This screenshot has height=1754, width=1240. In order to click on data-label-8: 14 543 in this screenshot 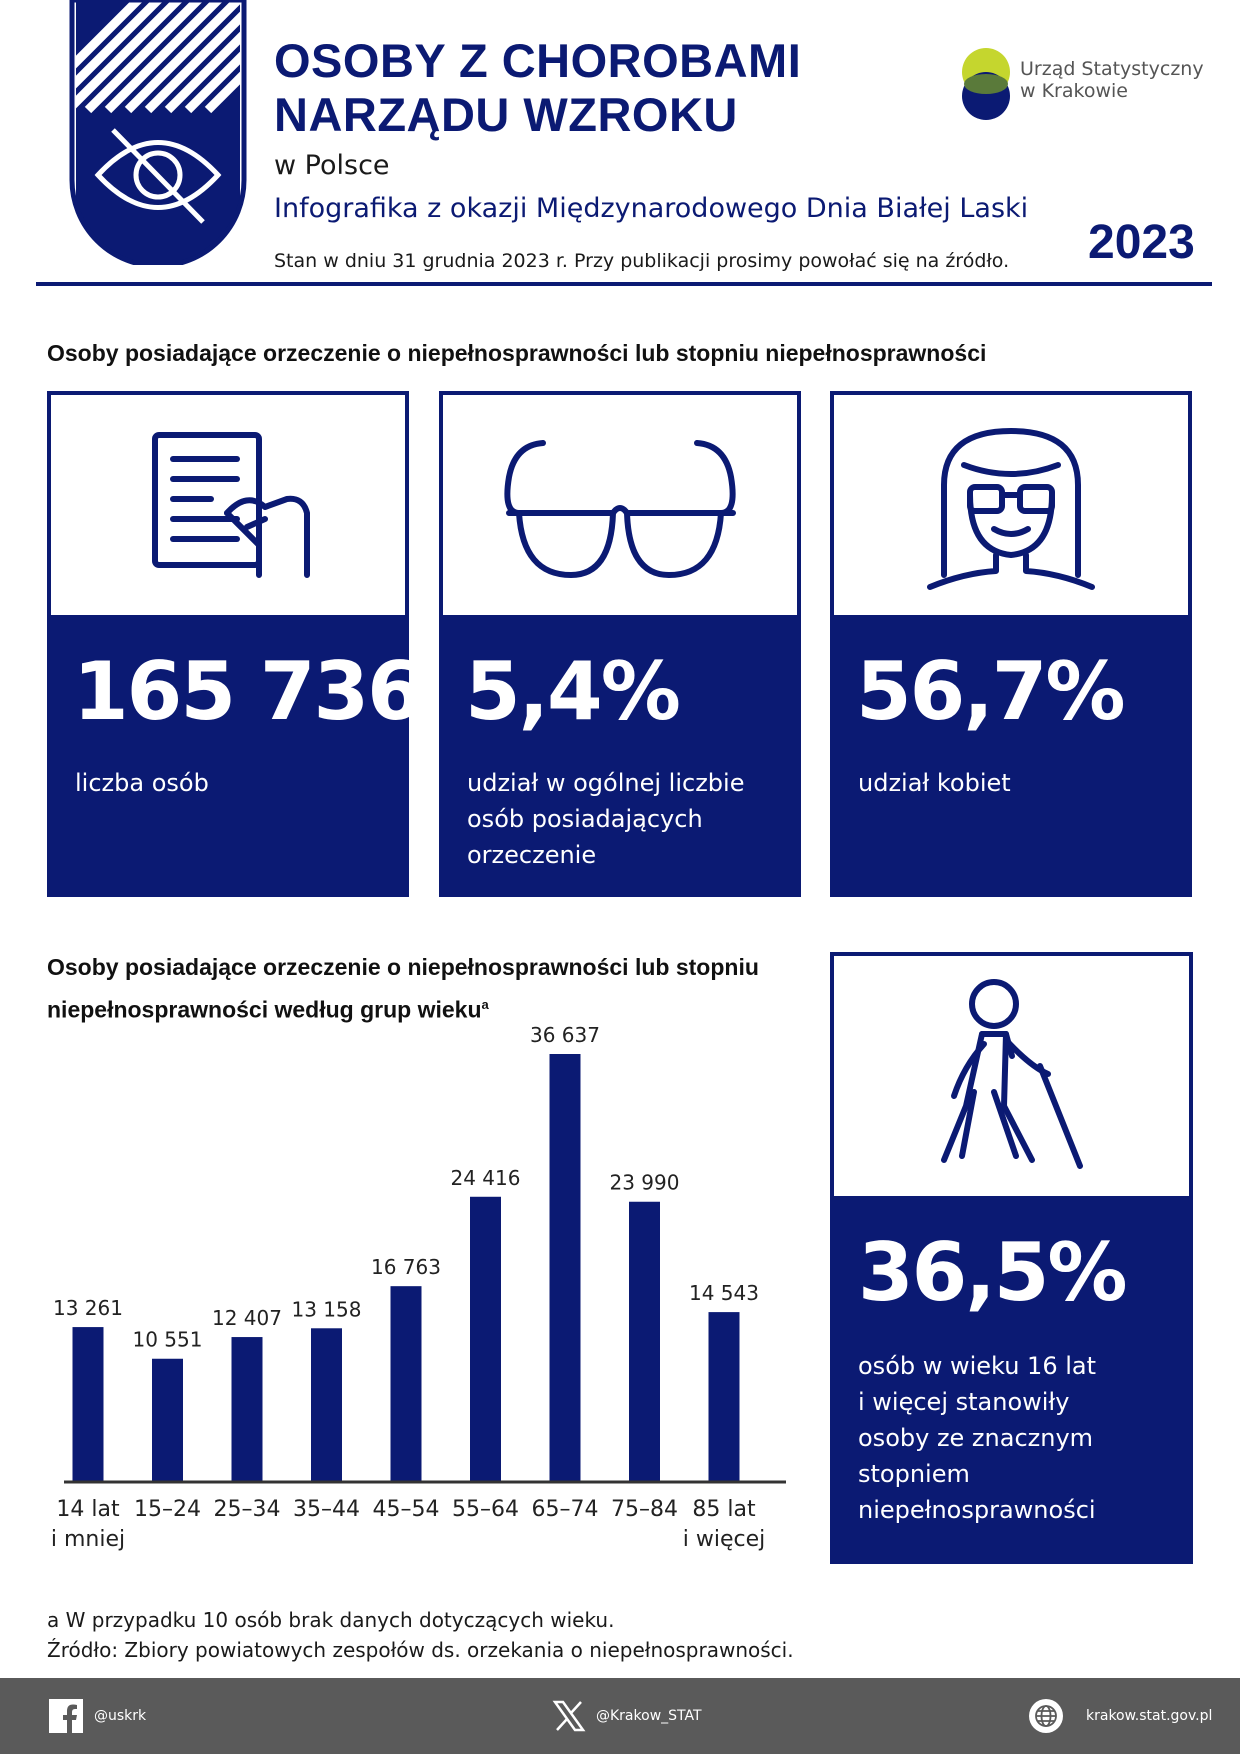, I will do `click(724, 1293)`.